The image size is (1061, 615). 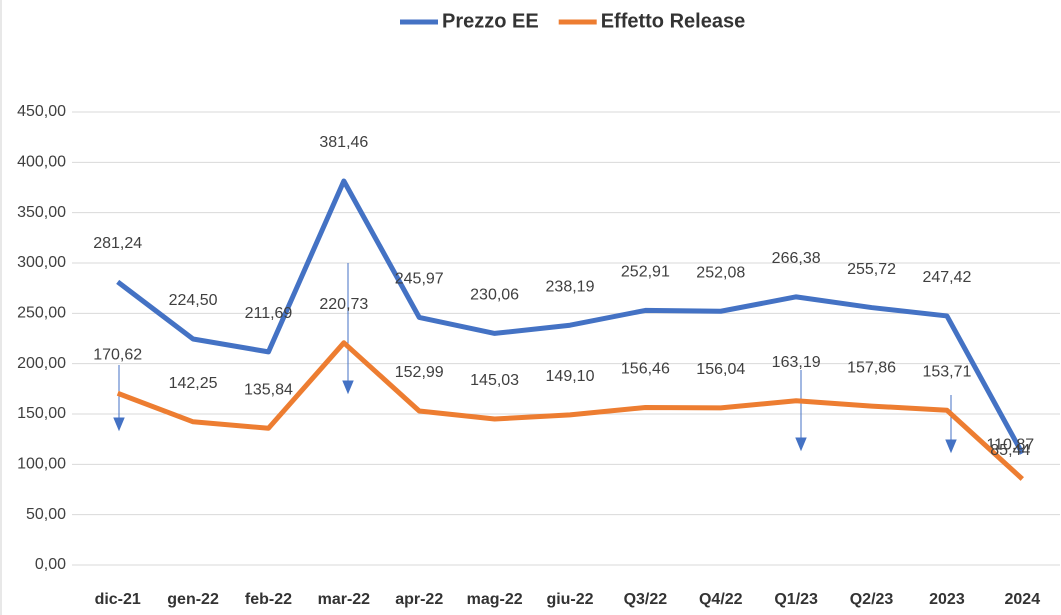 I want to click on data-label: 153,71, so click(x=946, y=371).